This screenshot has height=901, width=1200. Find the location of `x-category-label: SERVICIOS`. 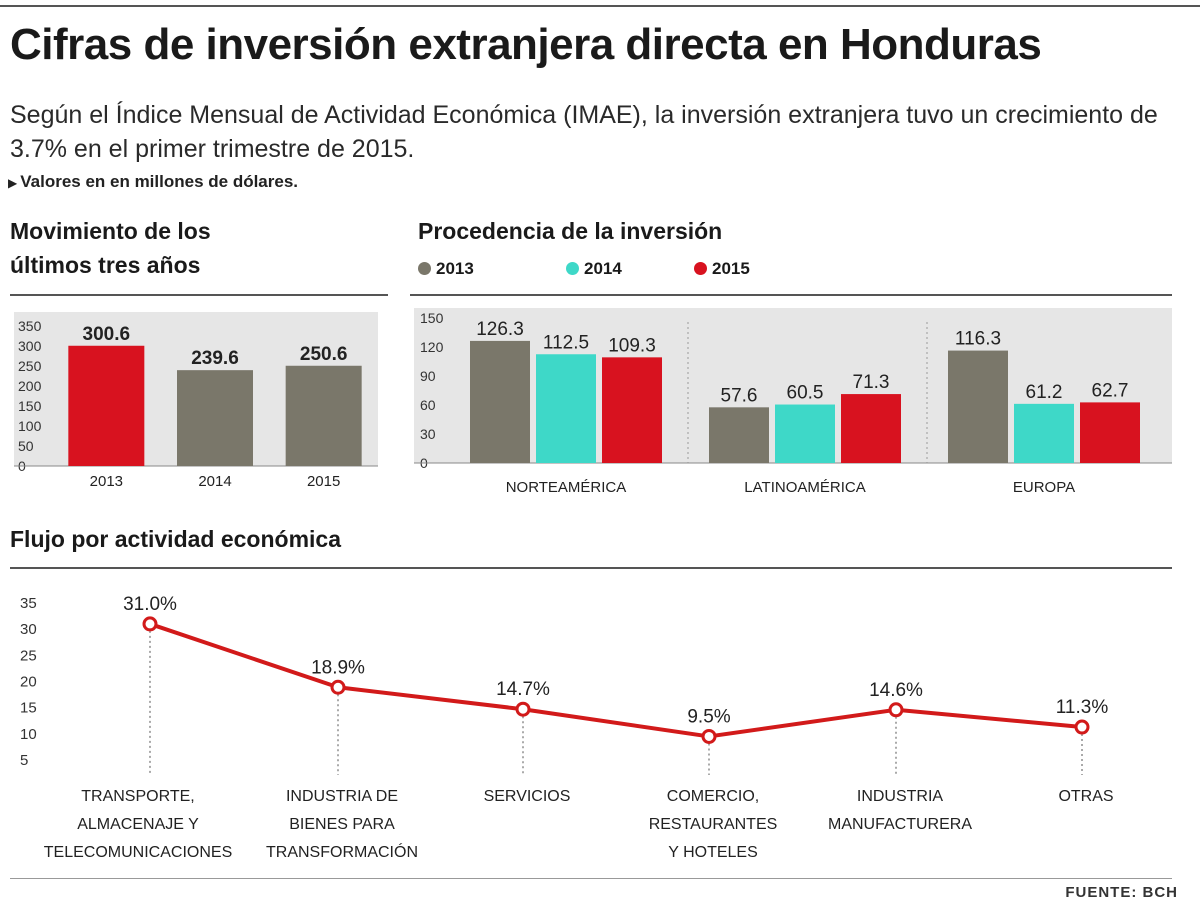

x-category-label: SERVICIOS is located at coordinates (527, 796).